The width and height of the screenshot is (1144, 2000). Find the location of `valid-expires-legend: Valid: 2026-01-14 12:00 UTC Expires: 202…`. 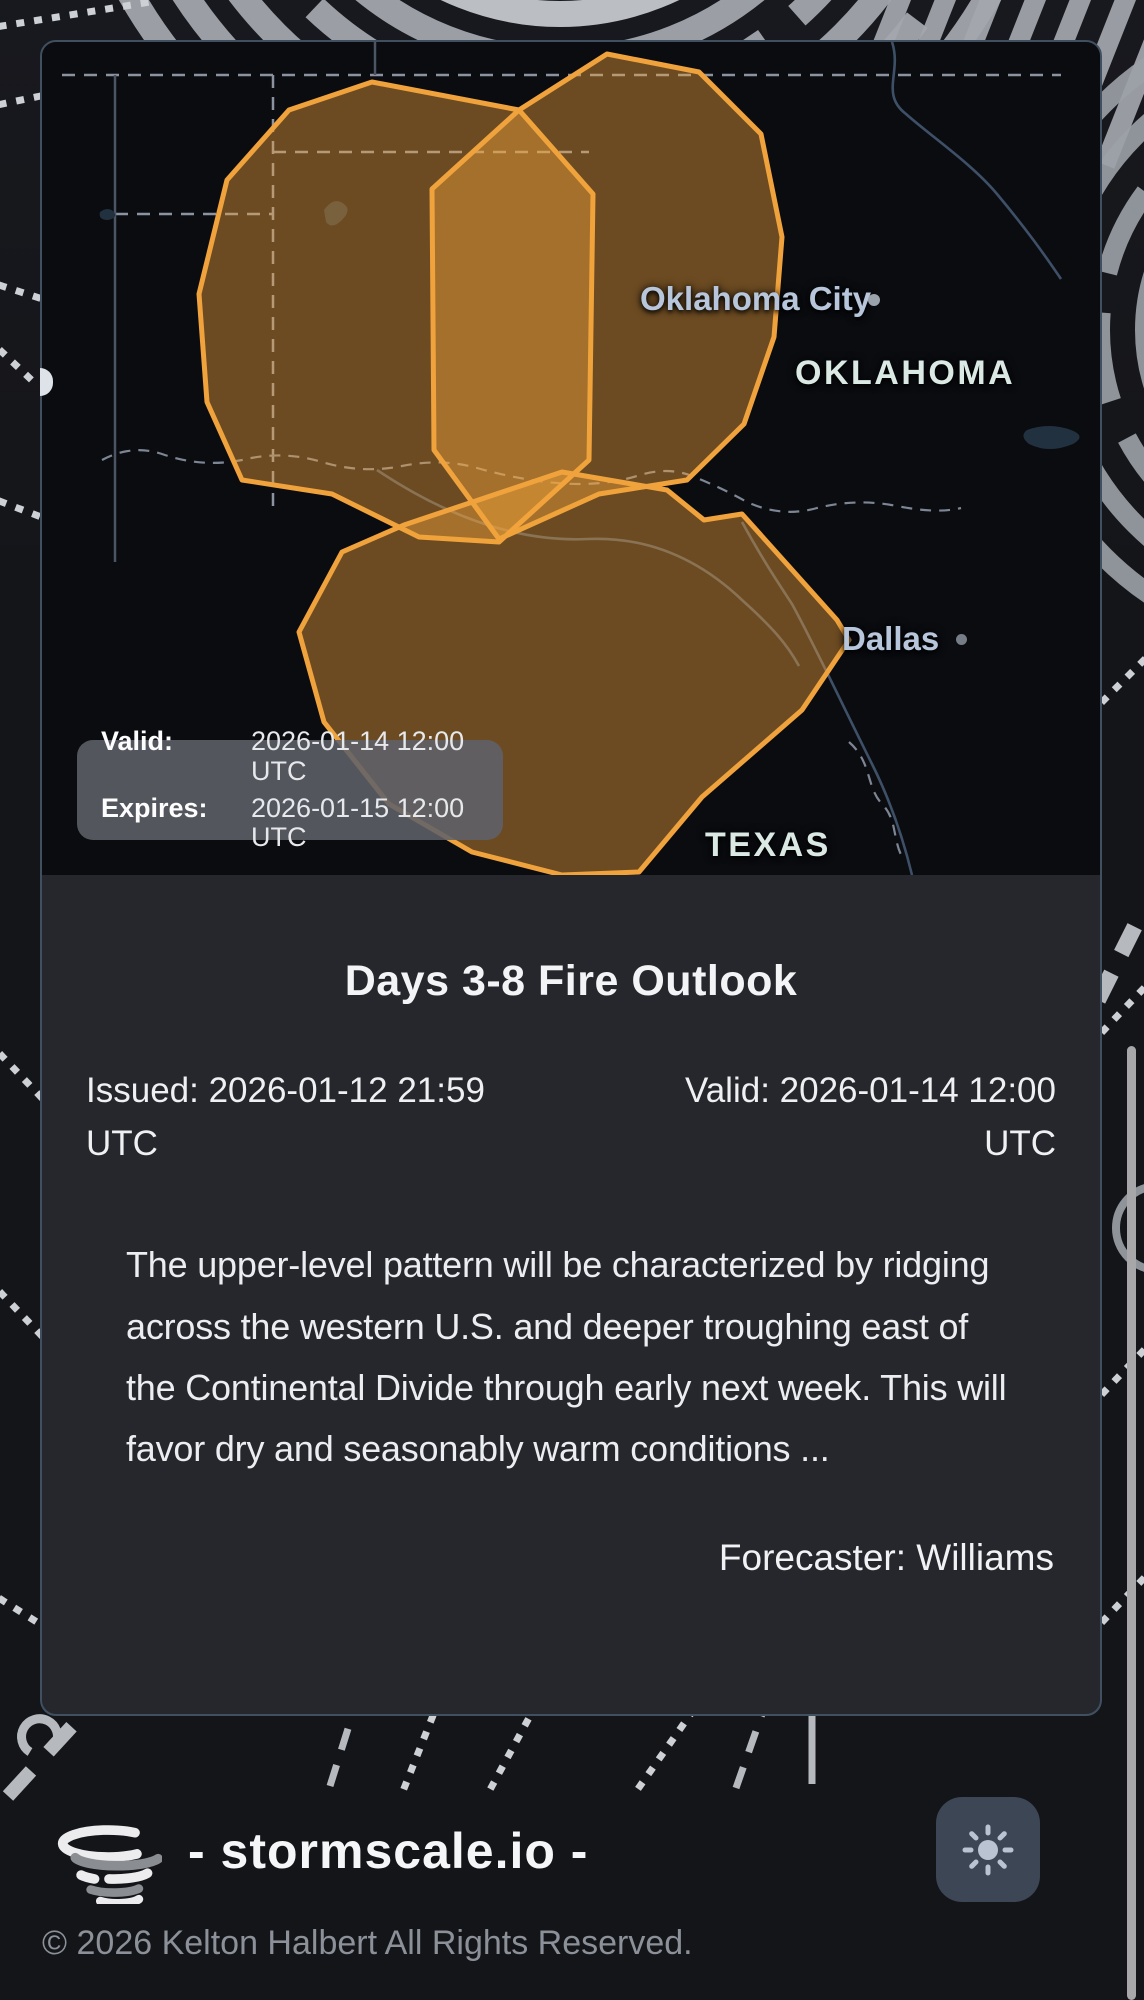

valid-expires-legend: Valid: 2026-01-14 12:00 UTC Expires: 202… is located at coordinates (290, 789).